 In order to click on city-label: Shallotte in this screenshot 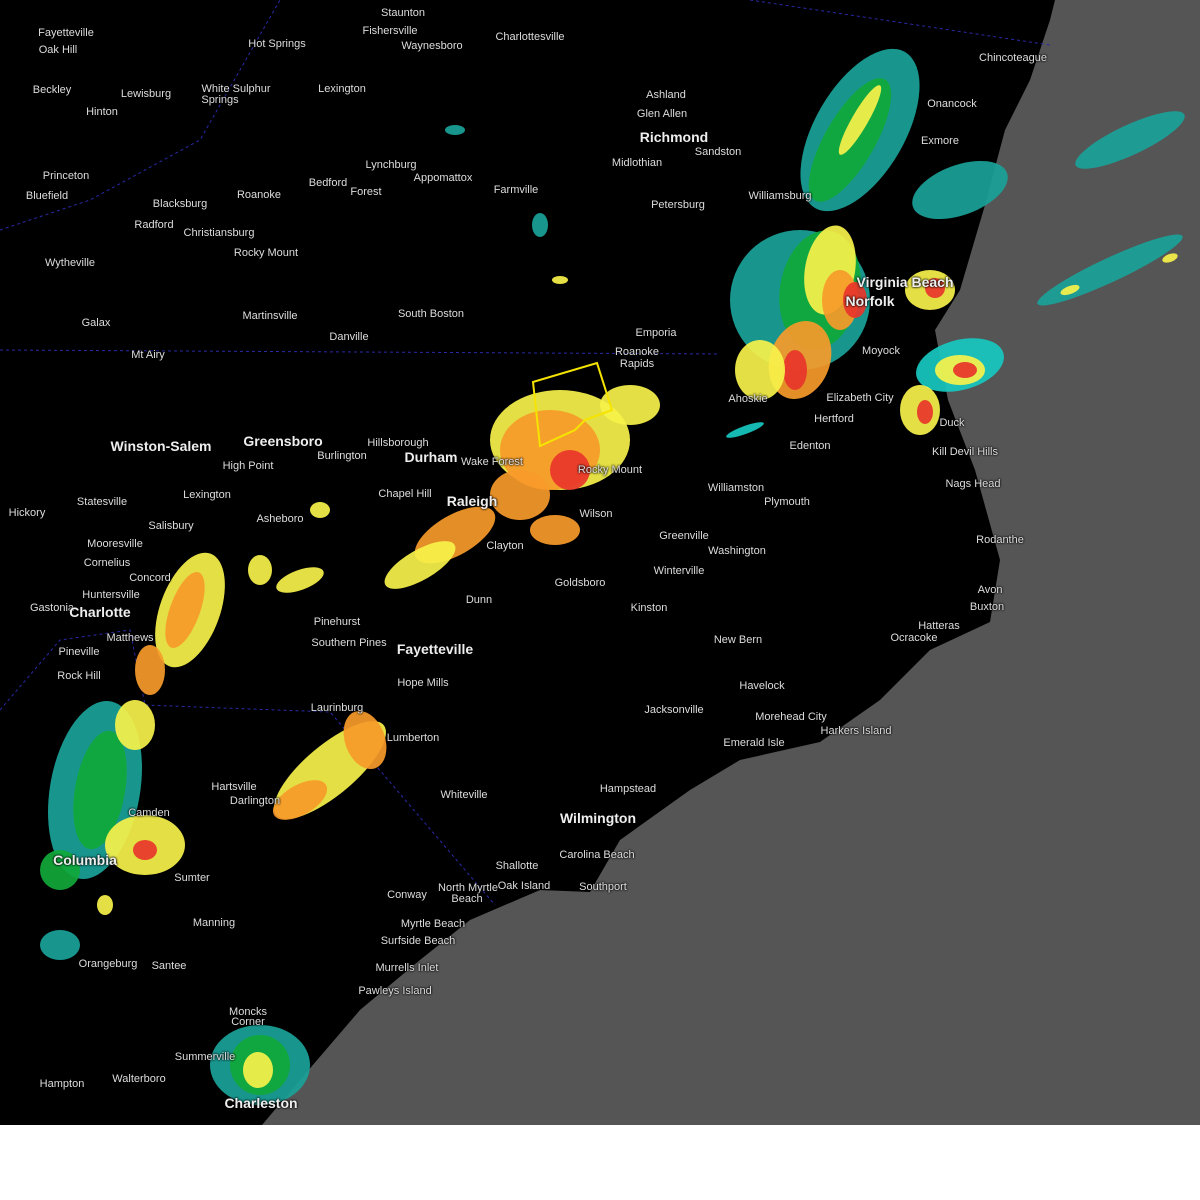, I will do `click(517, 866)`.